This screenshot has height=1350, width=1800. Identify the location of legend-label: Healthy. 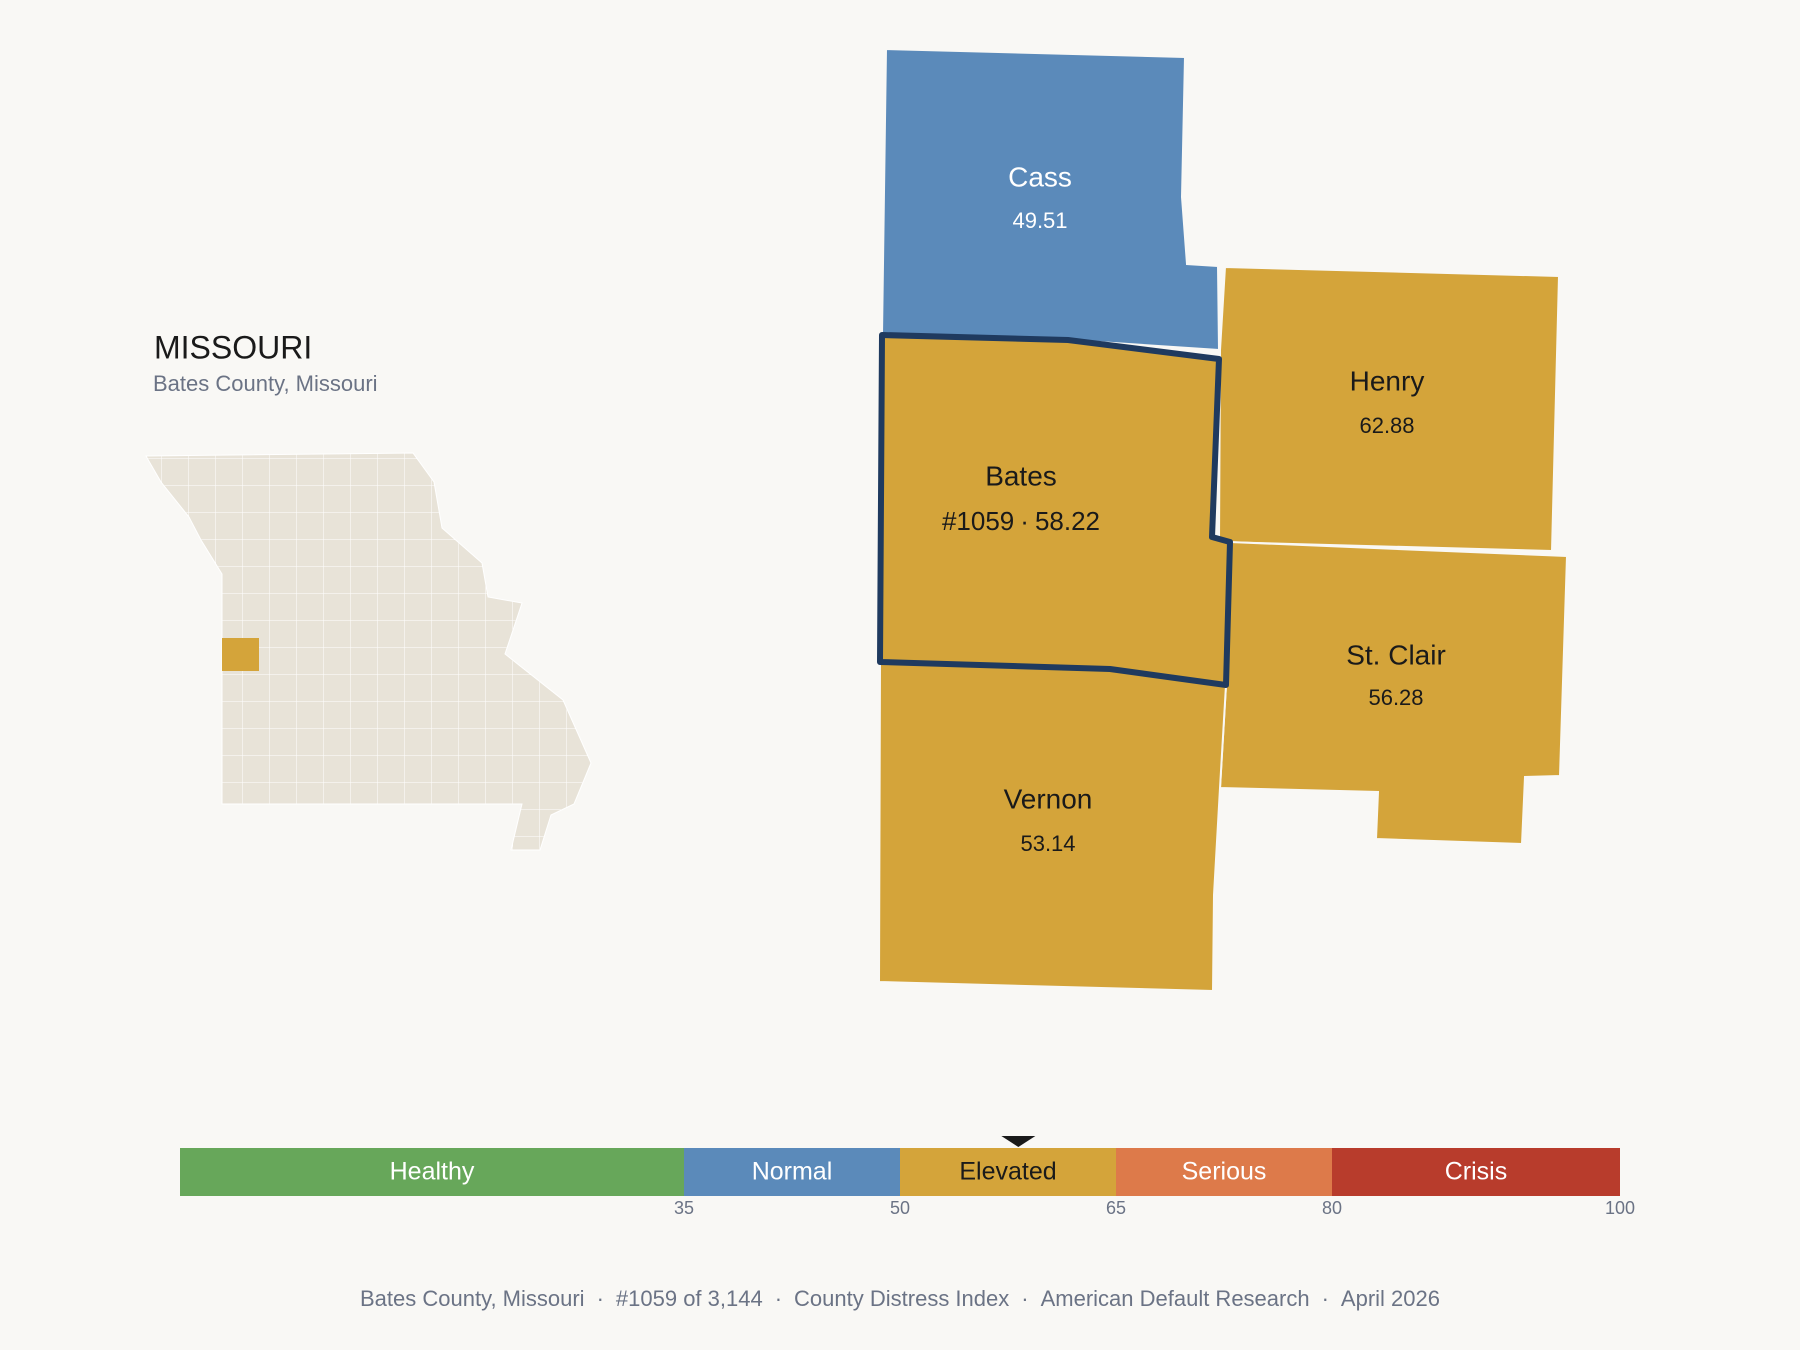
(432, 1172).